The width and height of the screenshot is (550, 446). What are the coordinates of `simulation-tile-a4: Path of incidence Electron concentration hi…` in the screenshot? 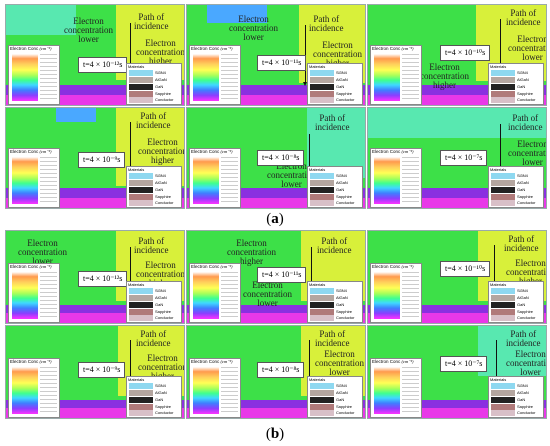 It's located at (95, 158).